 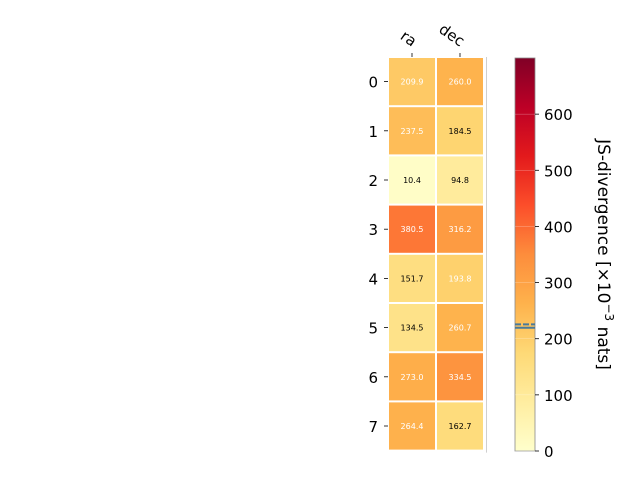 I want to click on cell-value-label: 334.5, so click(x=460, y=377).